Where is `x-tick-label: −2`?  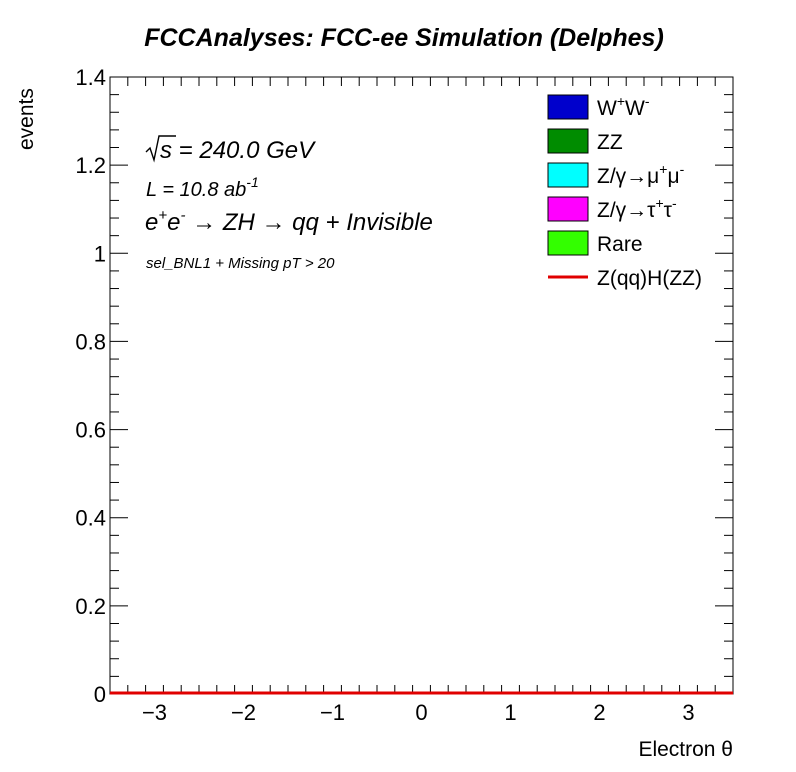 x-tick-label: −2 is located at coordinates (243, 712).